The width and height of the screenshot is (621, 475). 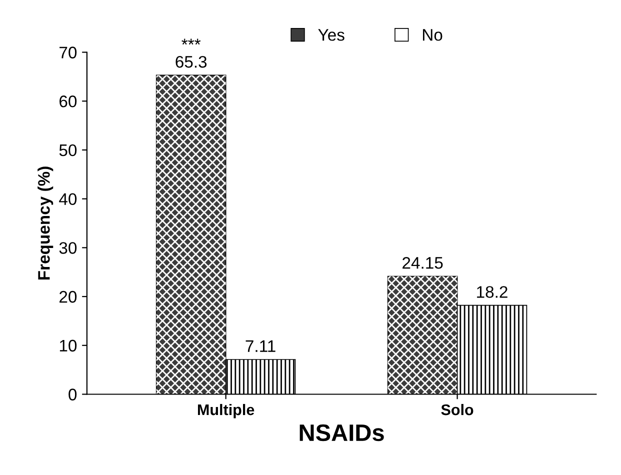 What do you see at coordinates (492, 292) in the screenshot?
I see `data-label: 18.2` at bounding box center [492, 292].